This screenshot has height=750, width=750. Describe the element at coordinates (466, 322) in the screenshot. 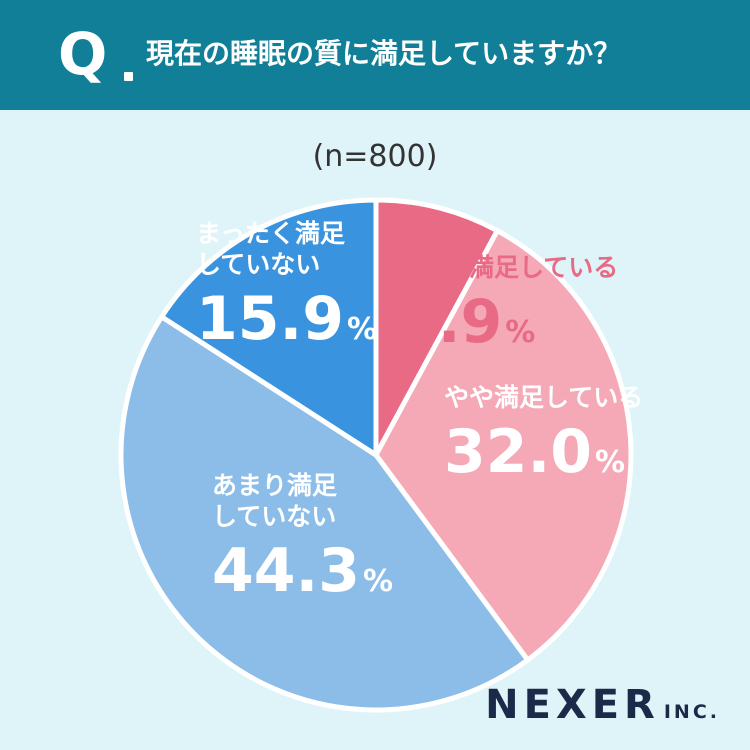

I see `label-very-satisfied-value: 7.9%` at that location.